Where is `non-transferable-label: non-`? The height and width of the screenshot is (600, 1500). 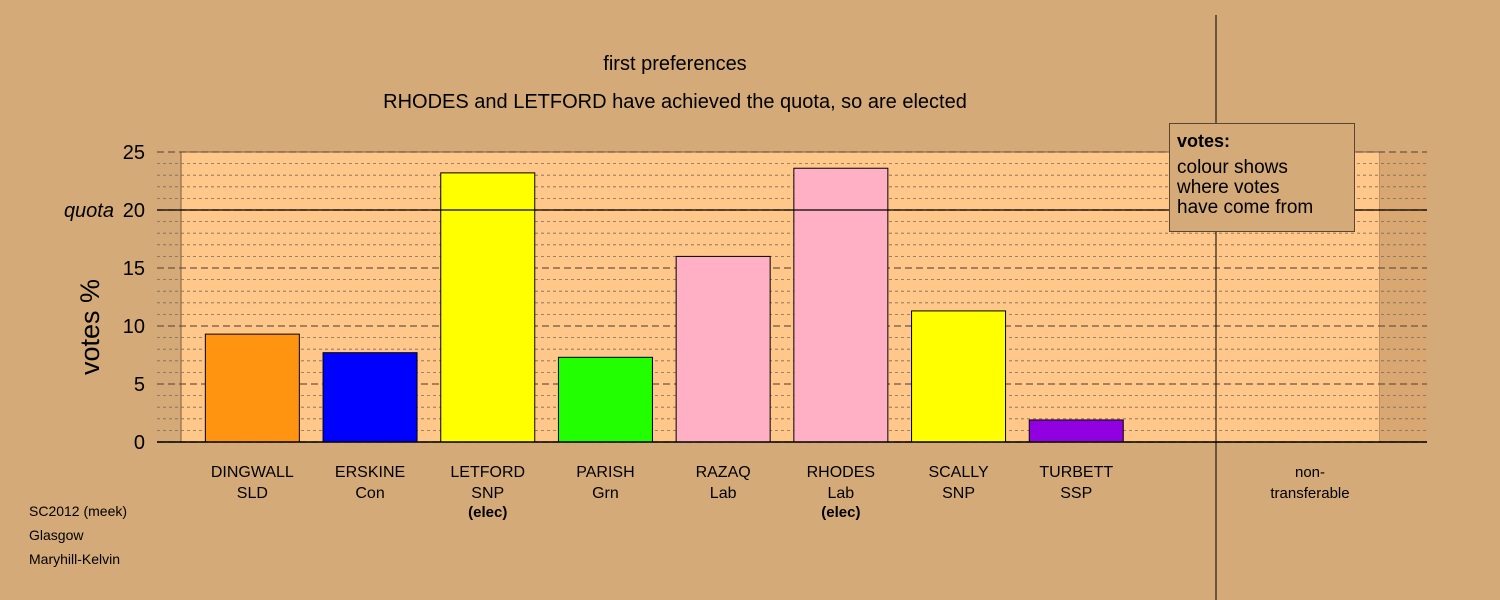
non-transferable-label: non- is located at coordinates (1310, 472).